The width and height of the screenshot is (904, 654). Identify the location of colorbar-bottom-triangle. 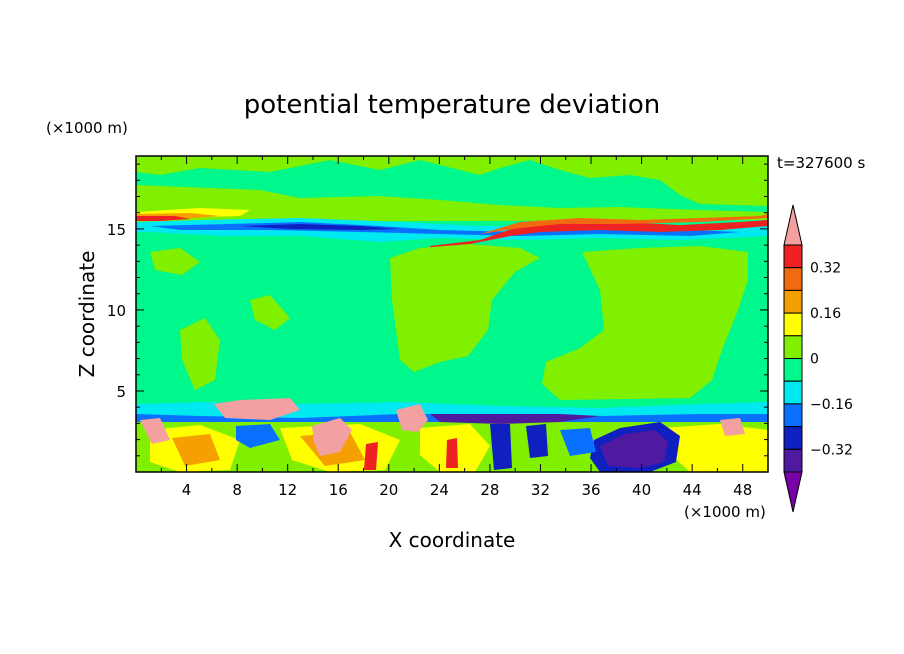
(793, 492).